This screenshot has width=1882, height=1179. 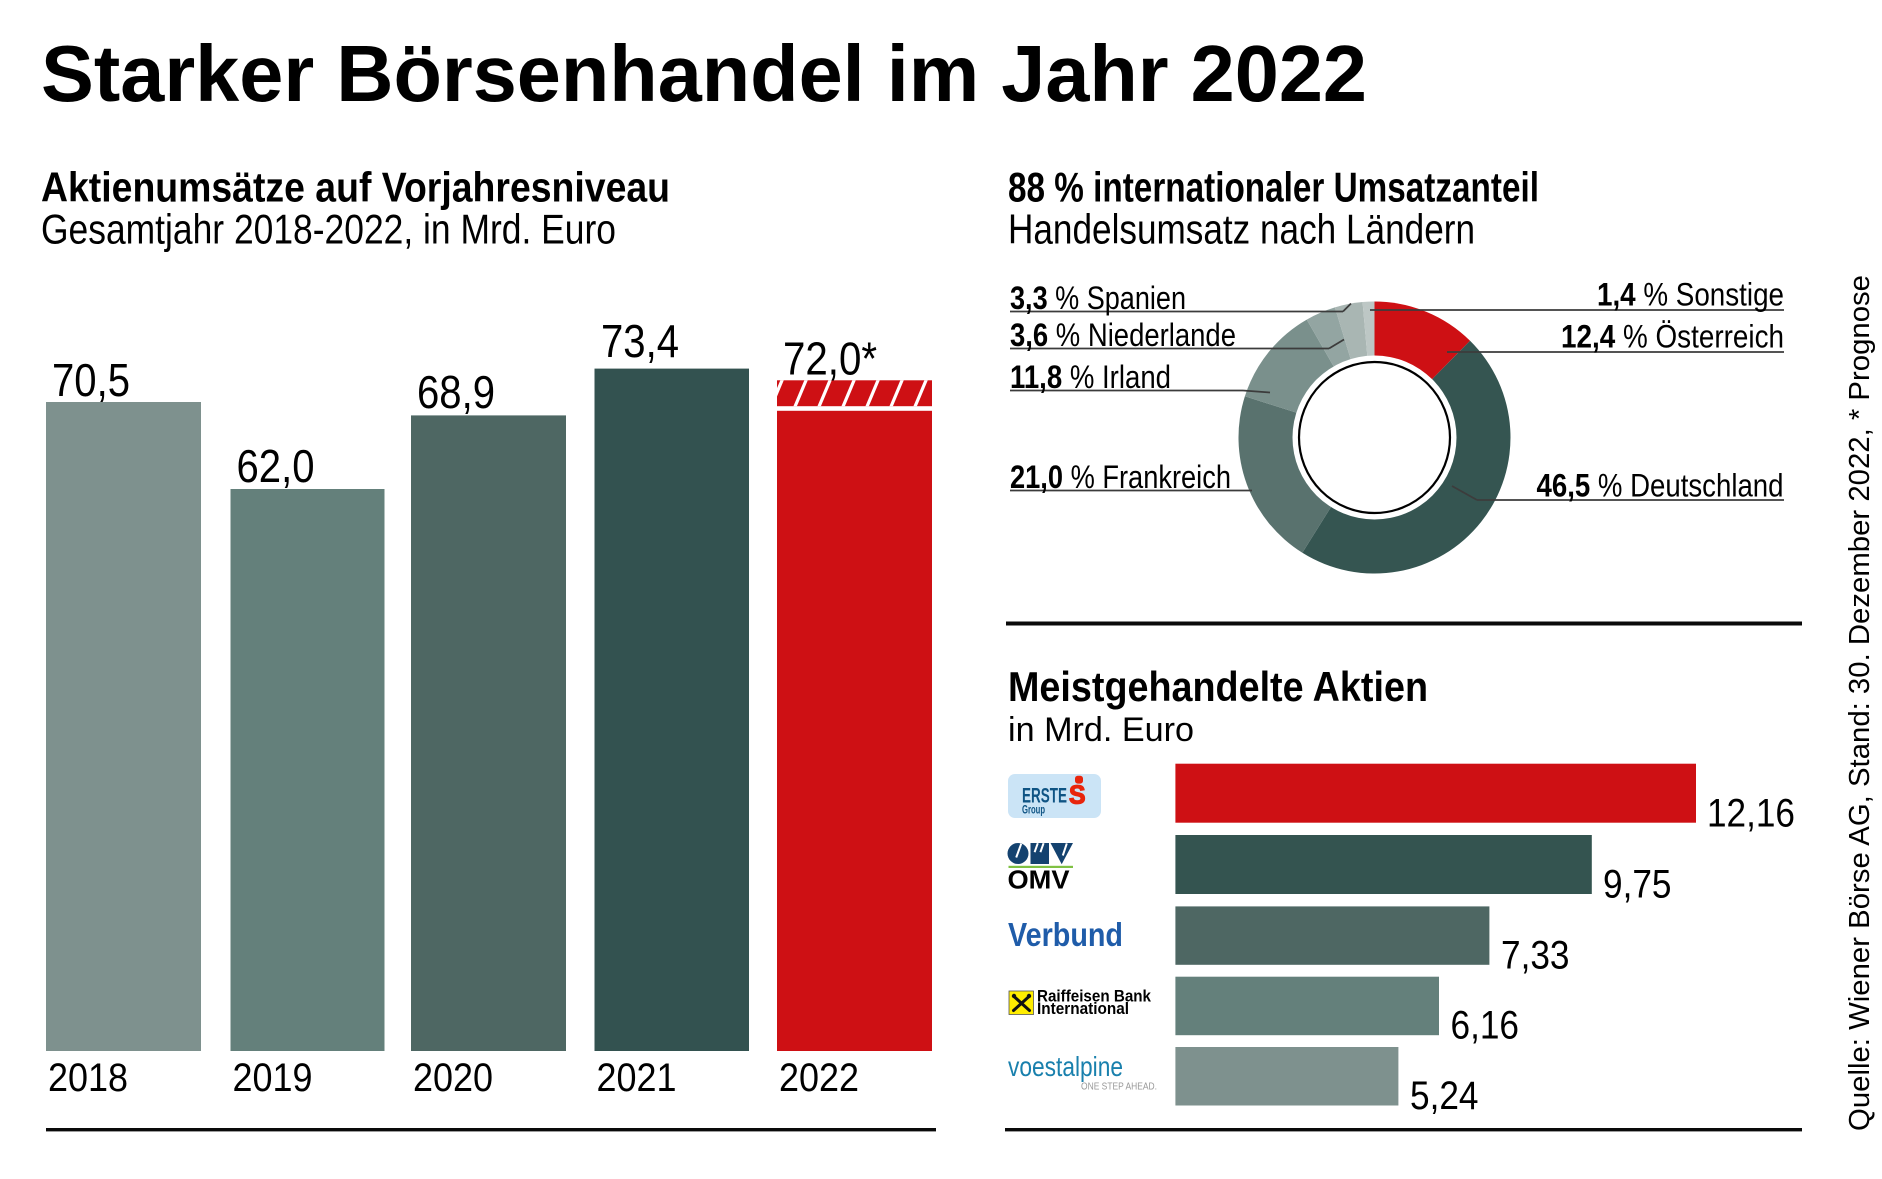 What do you see at coordinates (1120, 477) in the screenshot?
I see `svg-text: 21,0 % Frankreich` at bounding box center [1120, 477].